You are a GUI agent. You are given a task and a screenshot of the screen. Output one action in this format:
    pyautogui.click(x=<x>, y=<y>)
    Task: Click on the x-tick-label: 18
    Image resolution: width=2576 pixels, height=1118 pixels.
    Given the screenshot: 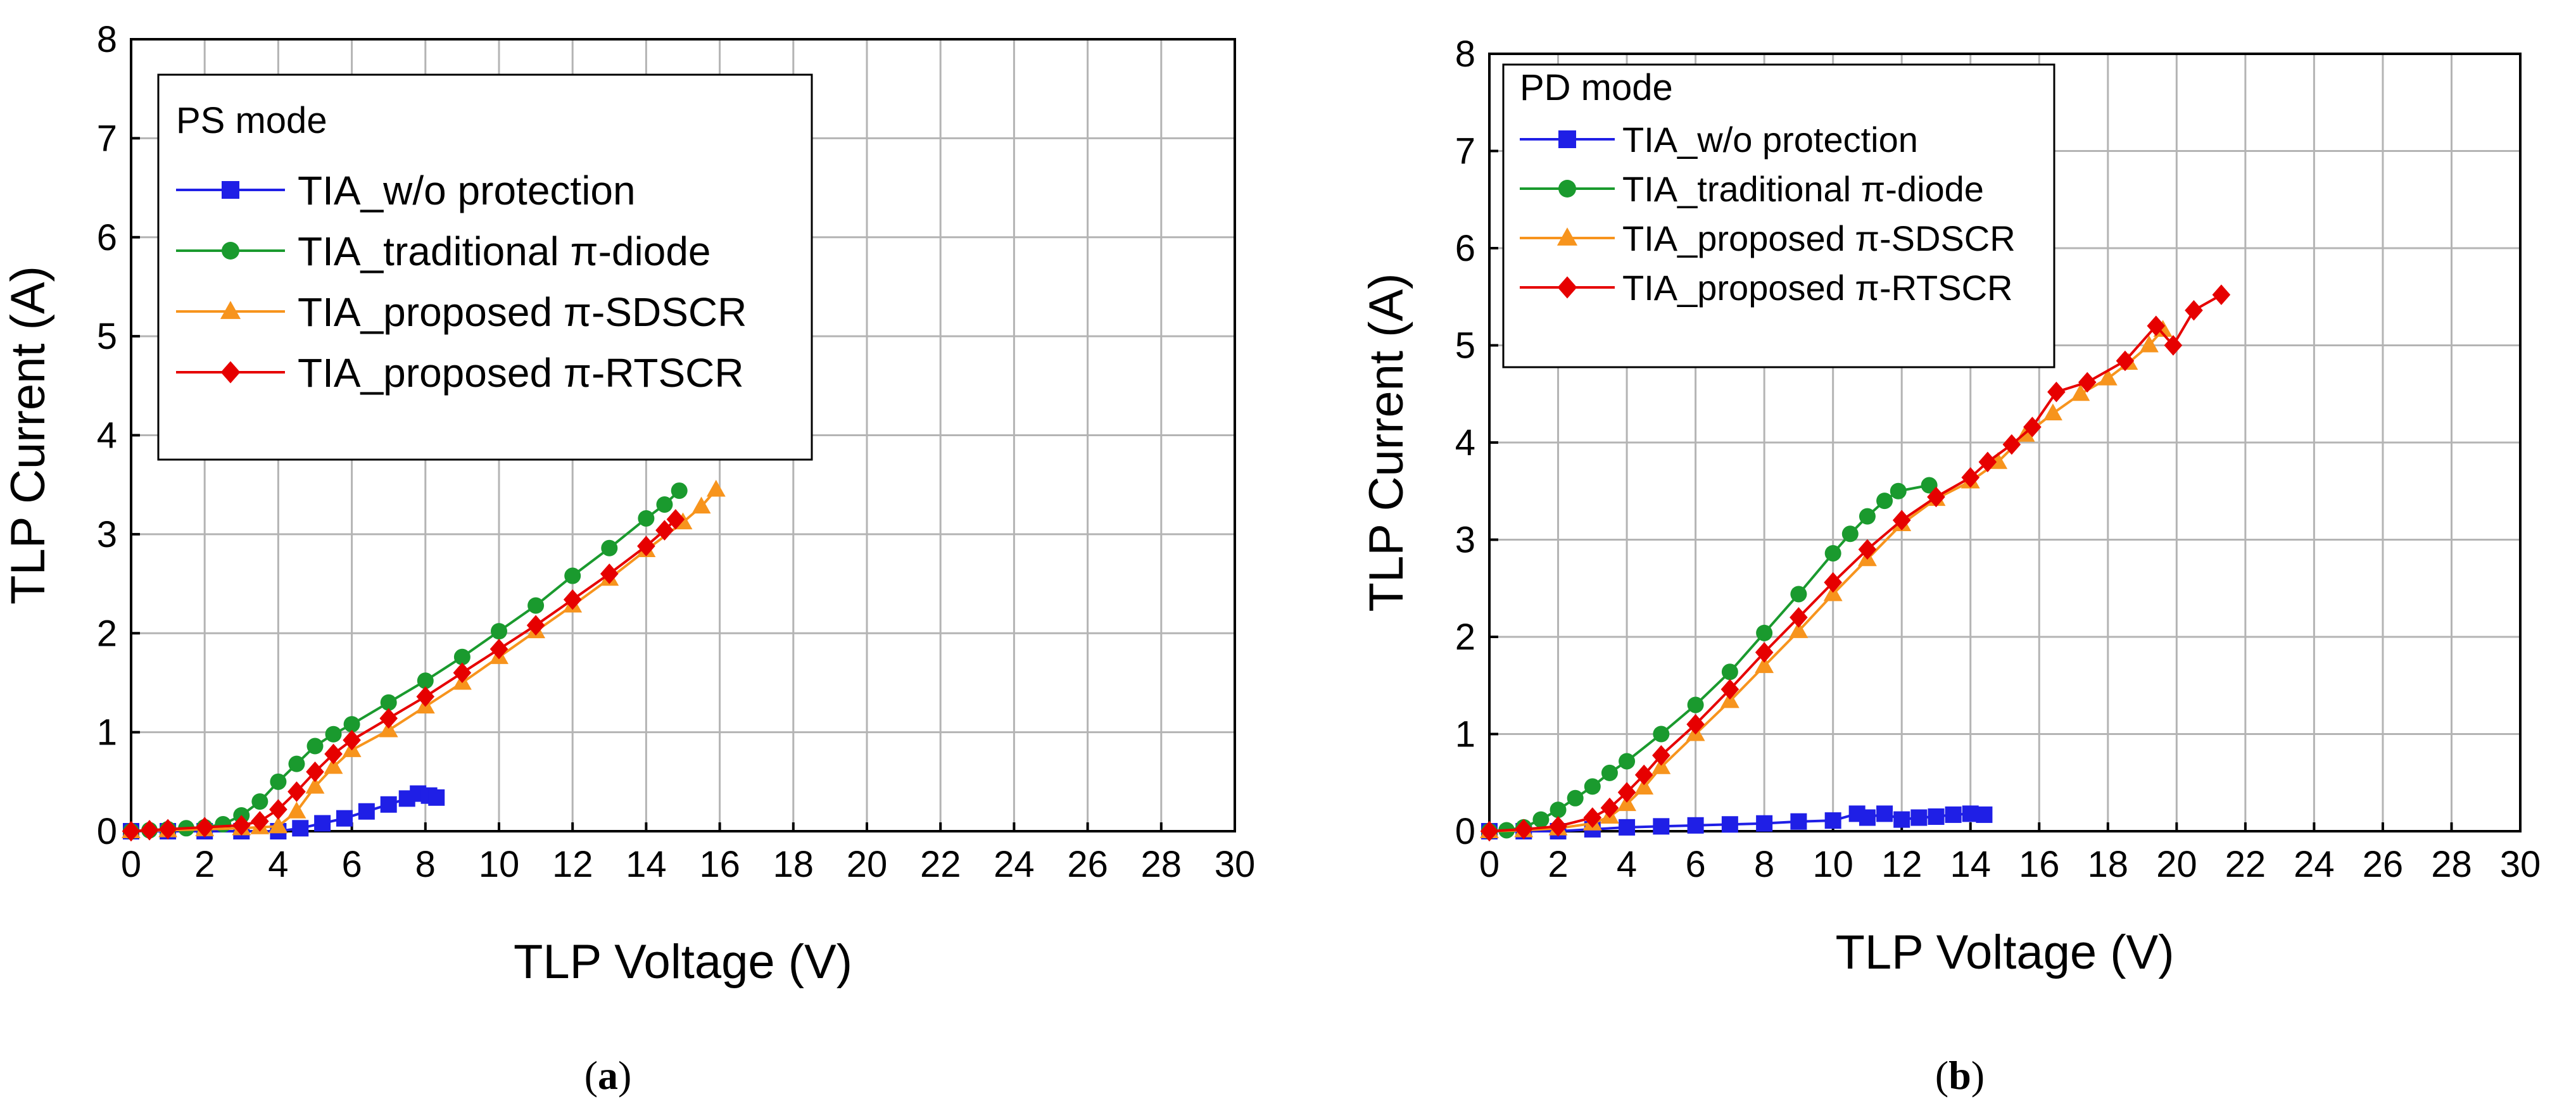 What is the action you would take?
    pyautogui.click(x=2108, y=864)
    